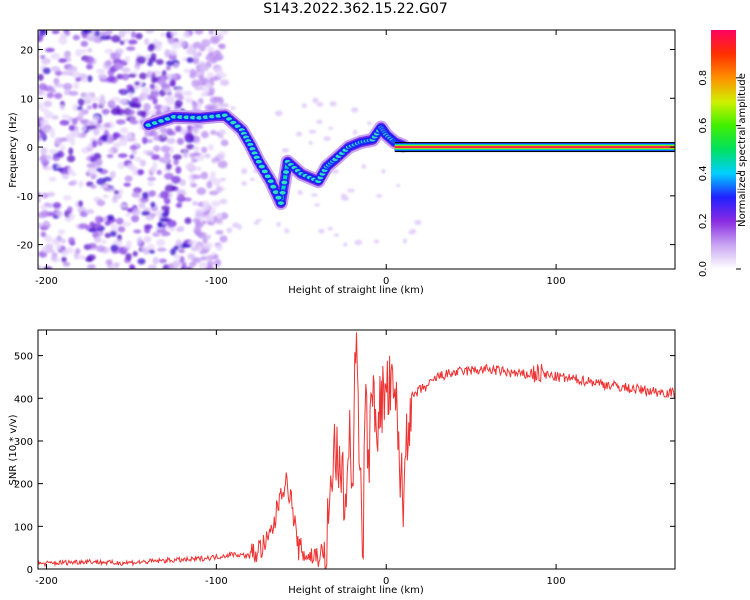 This screenshot has height=600, width=750. I want to click on snr-y-tick-label: 400, so click(23, 399).